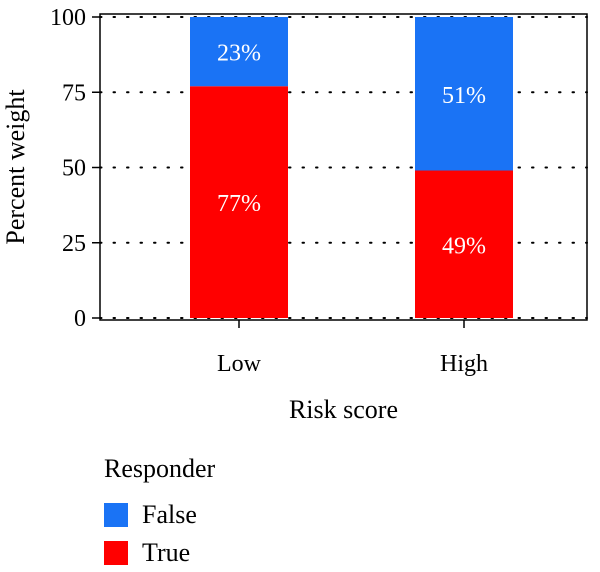 This screenshot has height=572, width=600. Describe the element at coordinates (74, 93) in the screenshot. I see `y-tick-label-75: 75` at that location.